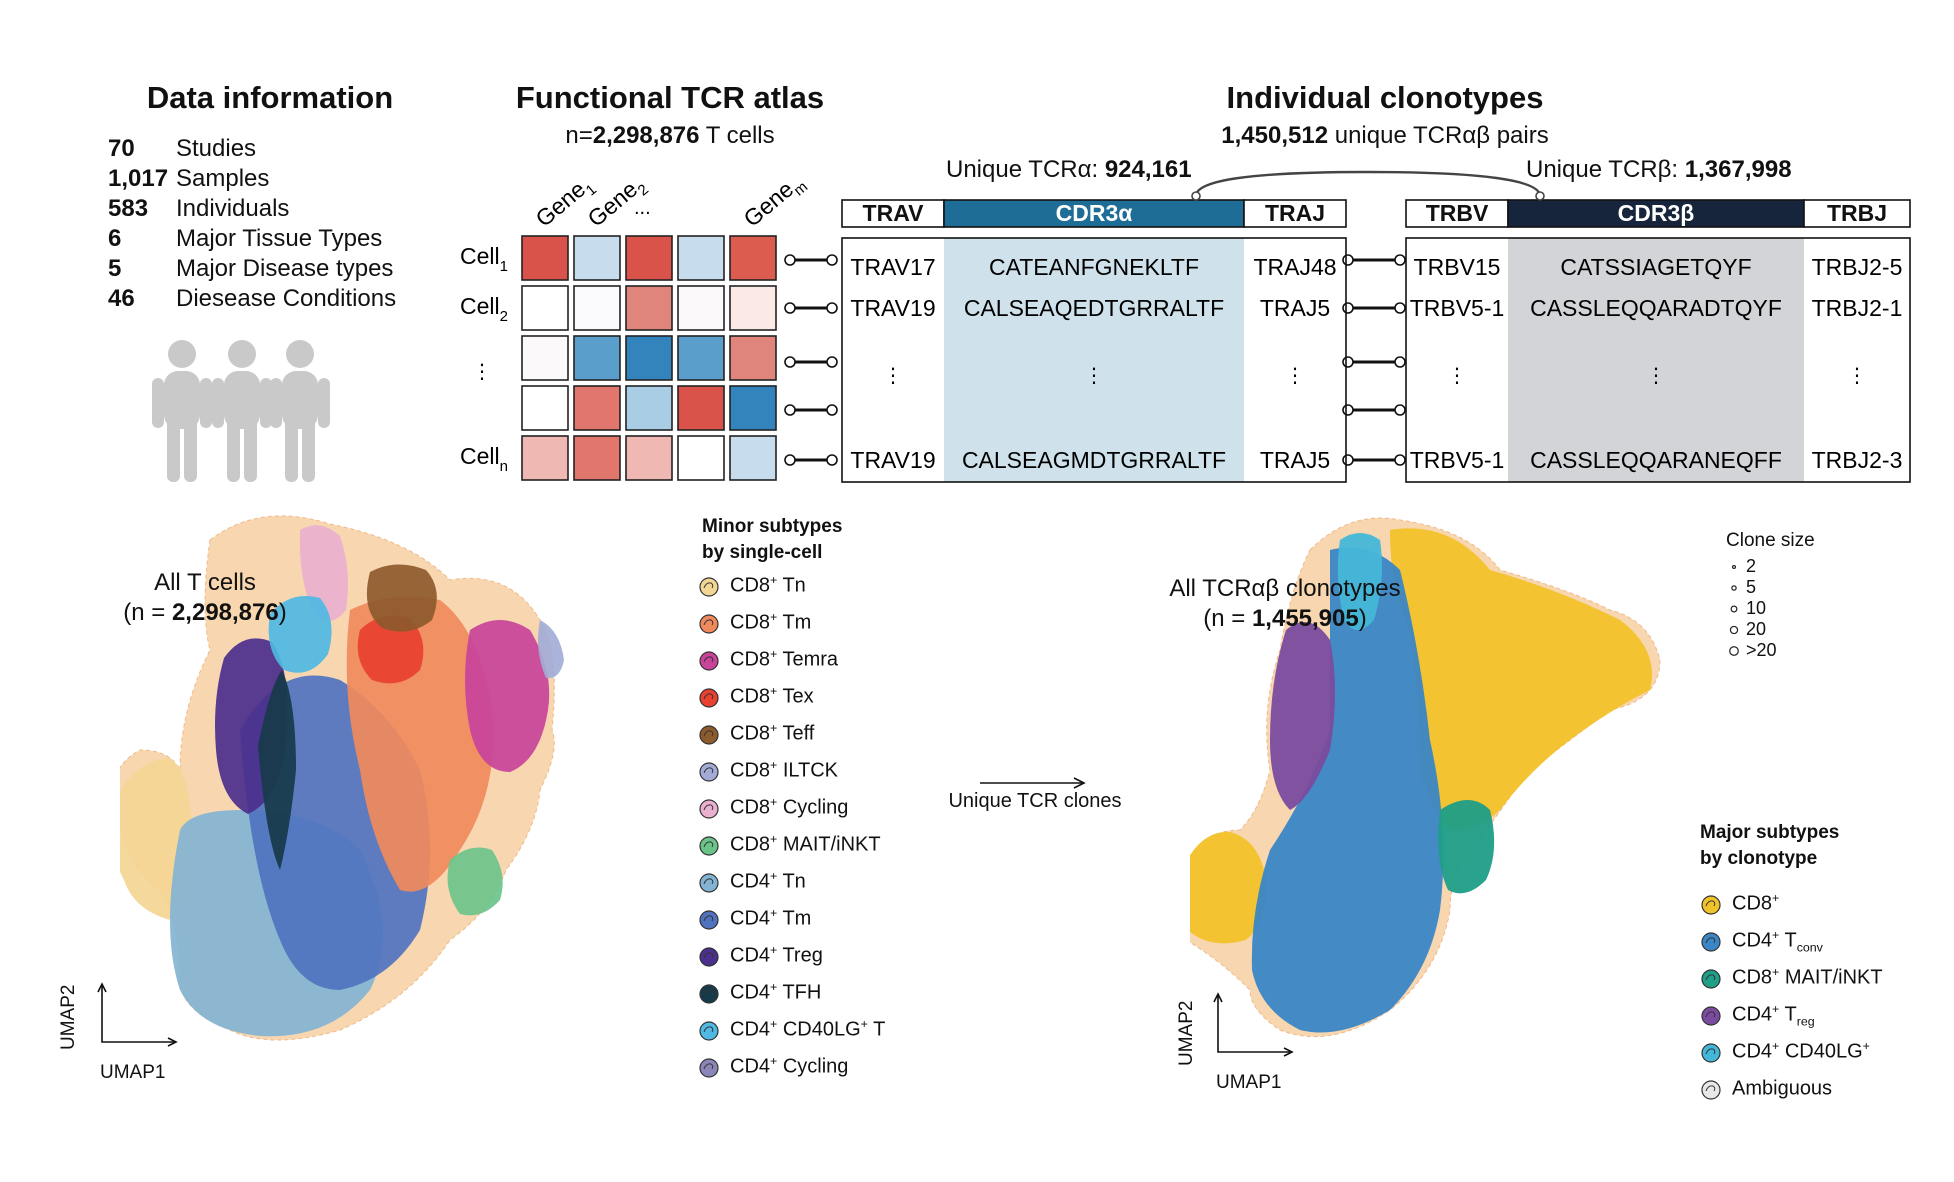 This screenshot has height=1182, width=1954. I want to click on umap-right-count-suffix: ), so click(1362, 618).